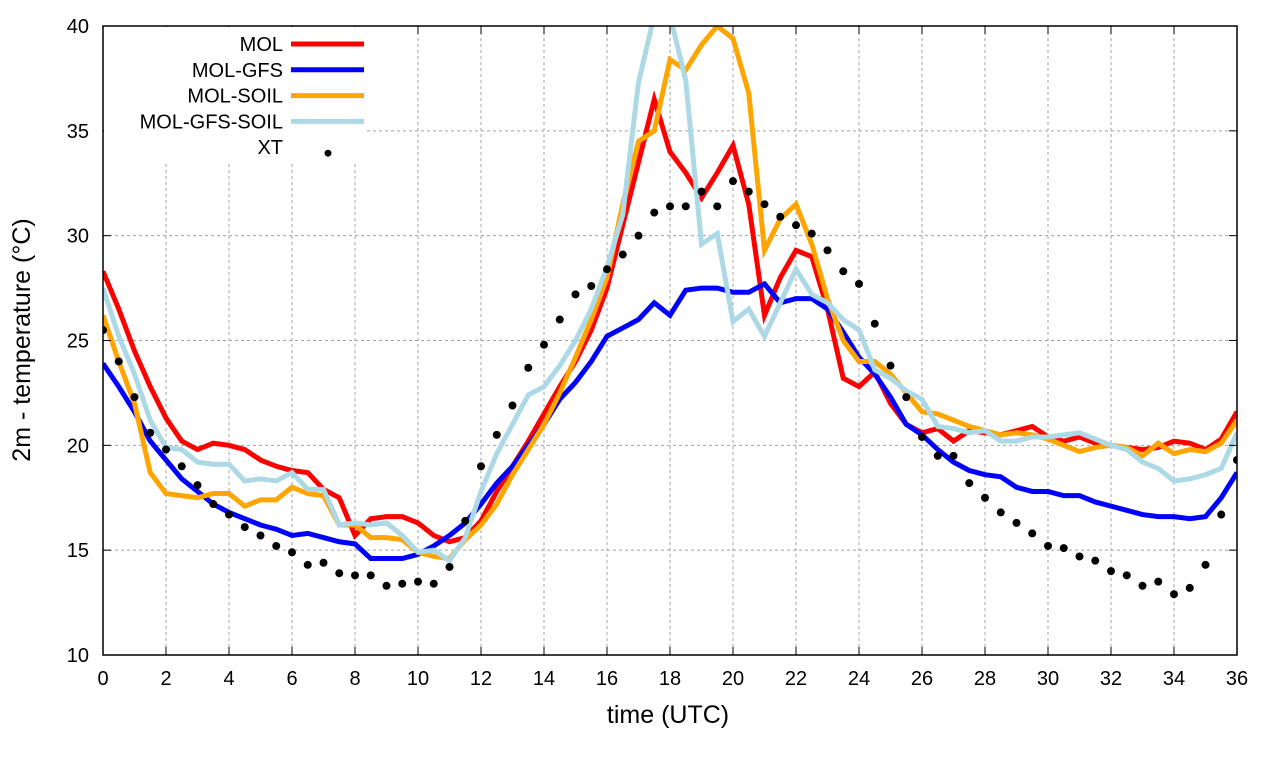  I want to click on y-tick-label: 35, so click(78, 132).